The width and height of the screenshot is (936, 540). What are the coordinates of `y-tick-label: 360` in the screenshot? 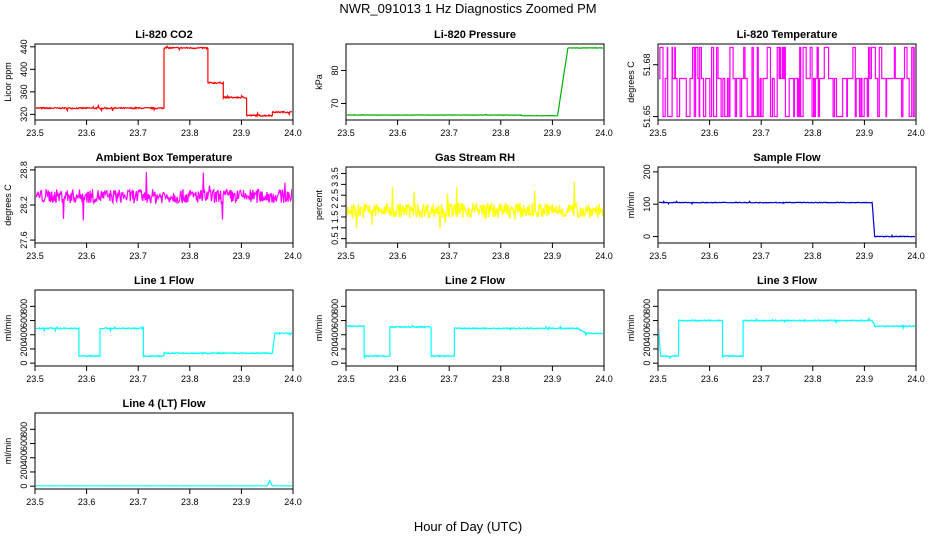 It's located at (24, 91).